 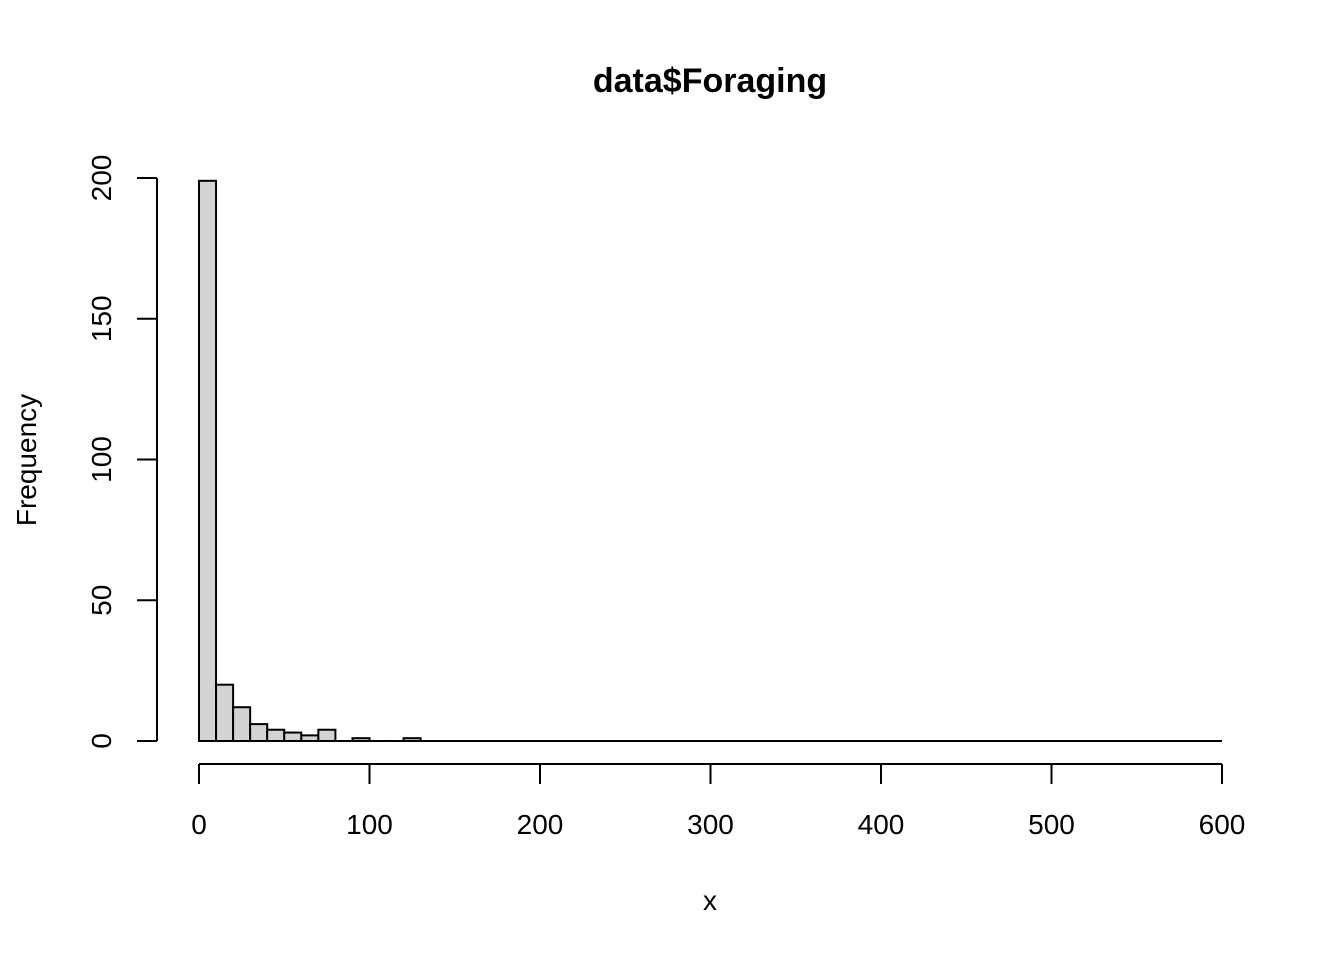 What do you see at coordinates (199, 824) in the screenshot?
I see `x-tick-label: 0` at bounding box center [199, 824].